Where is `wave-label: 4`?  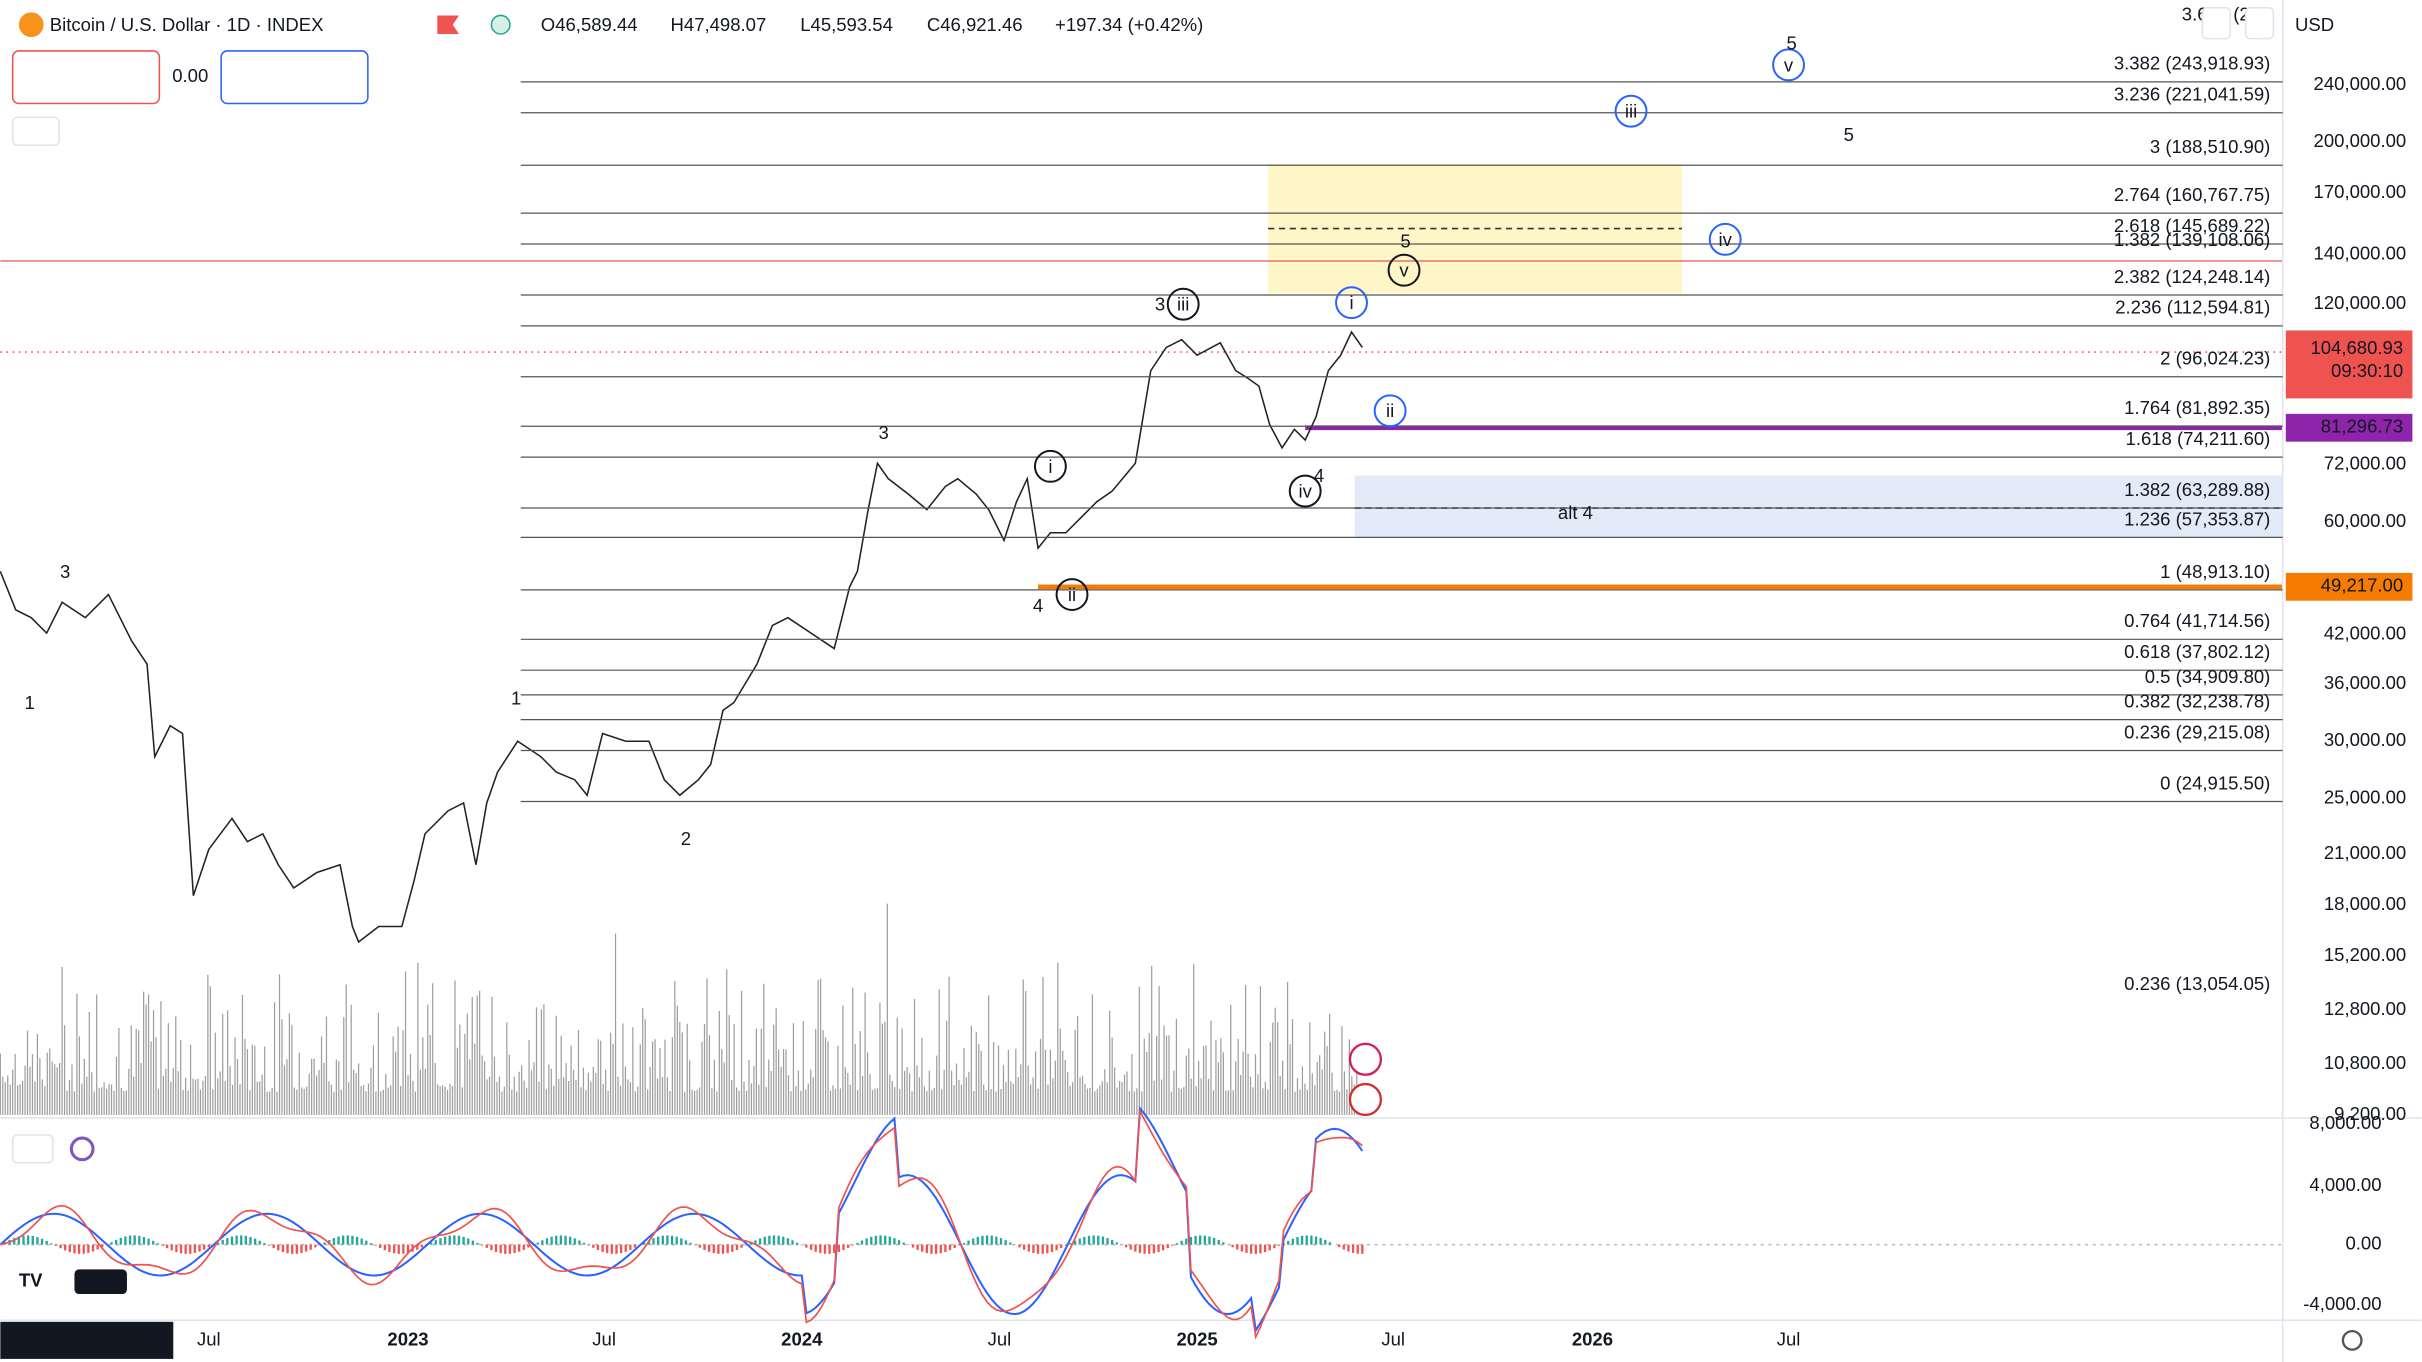
wave-label: 4 is located at coordinates (1319, 475).